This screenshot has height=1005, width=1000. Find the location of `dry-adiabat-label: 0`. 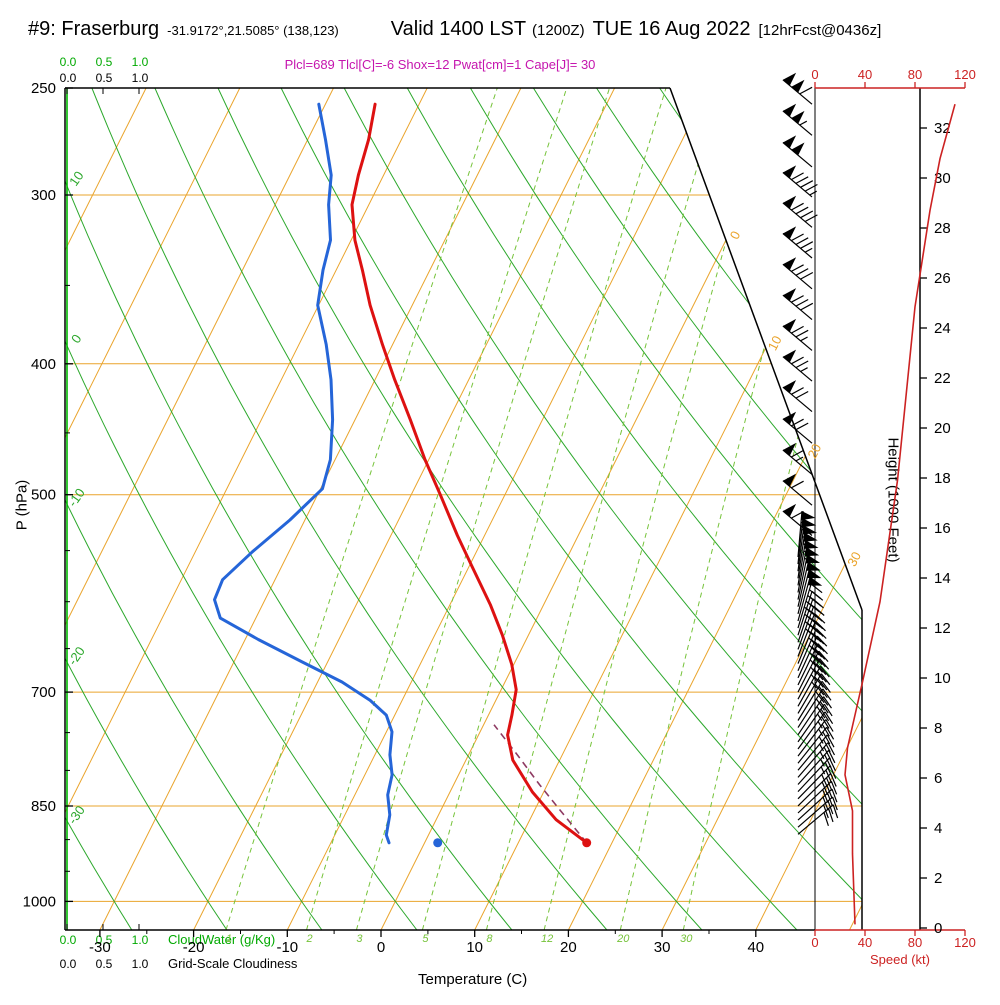

dry-adiabat-label: 0 is located at coordinates (76, 338).